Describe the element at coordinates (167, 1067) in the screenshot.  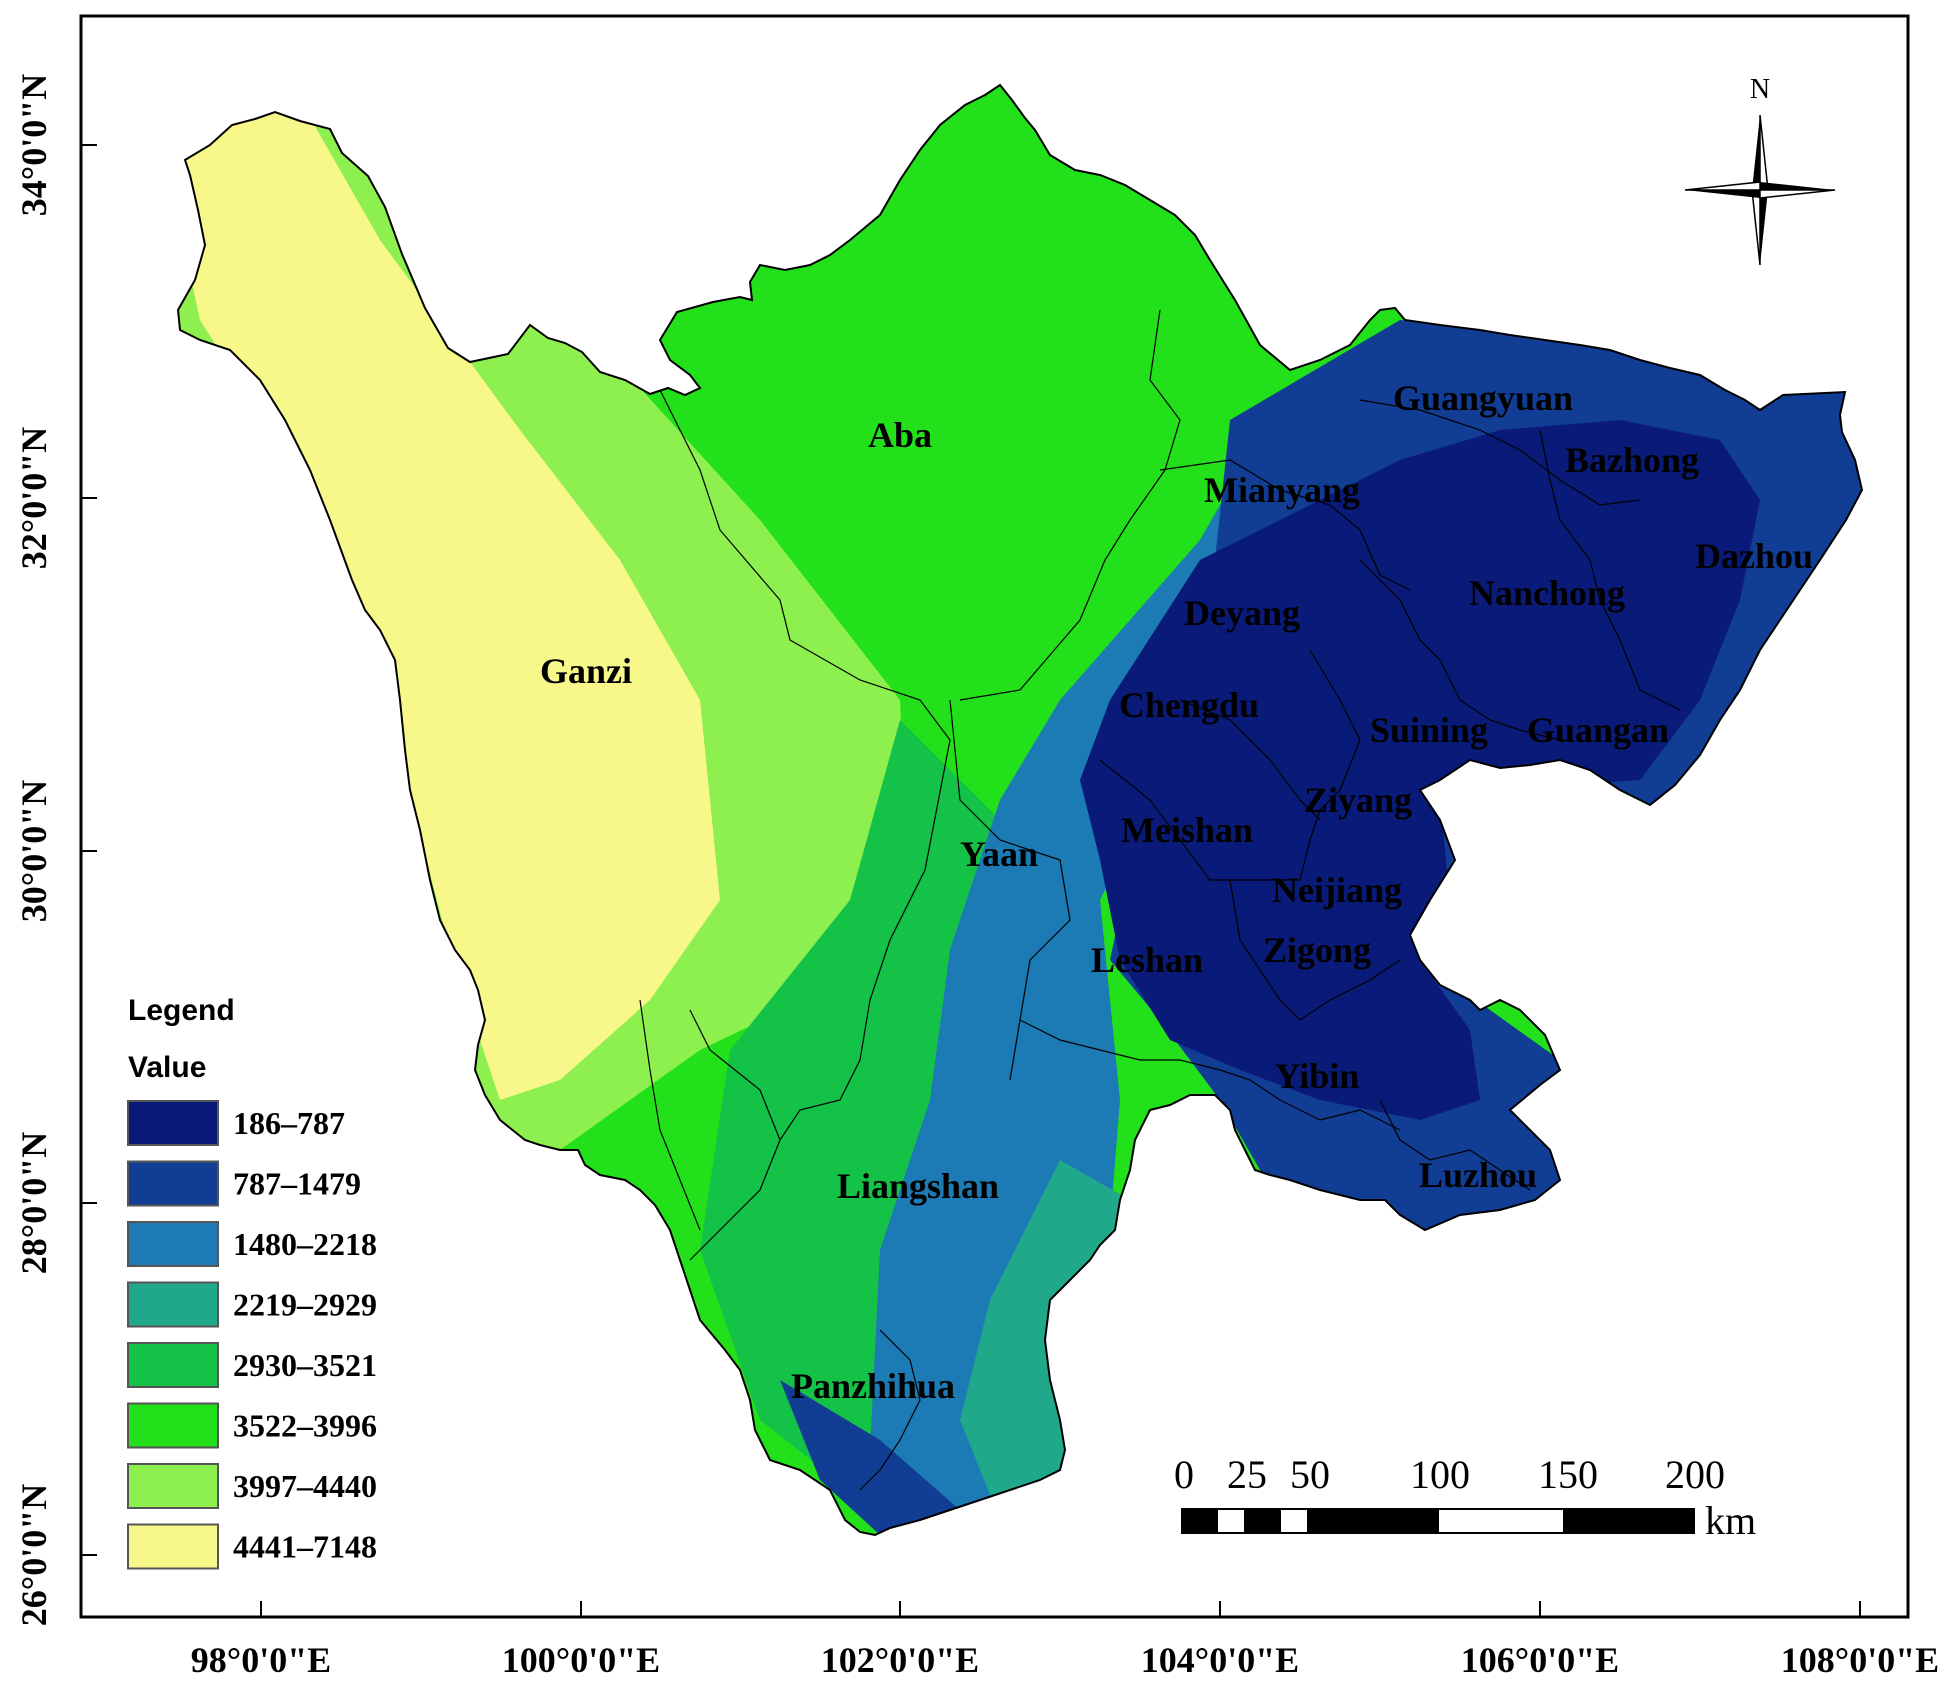
I see `legend-subtitle: Value` at that location.